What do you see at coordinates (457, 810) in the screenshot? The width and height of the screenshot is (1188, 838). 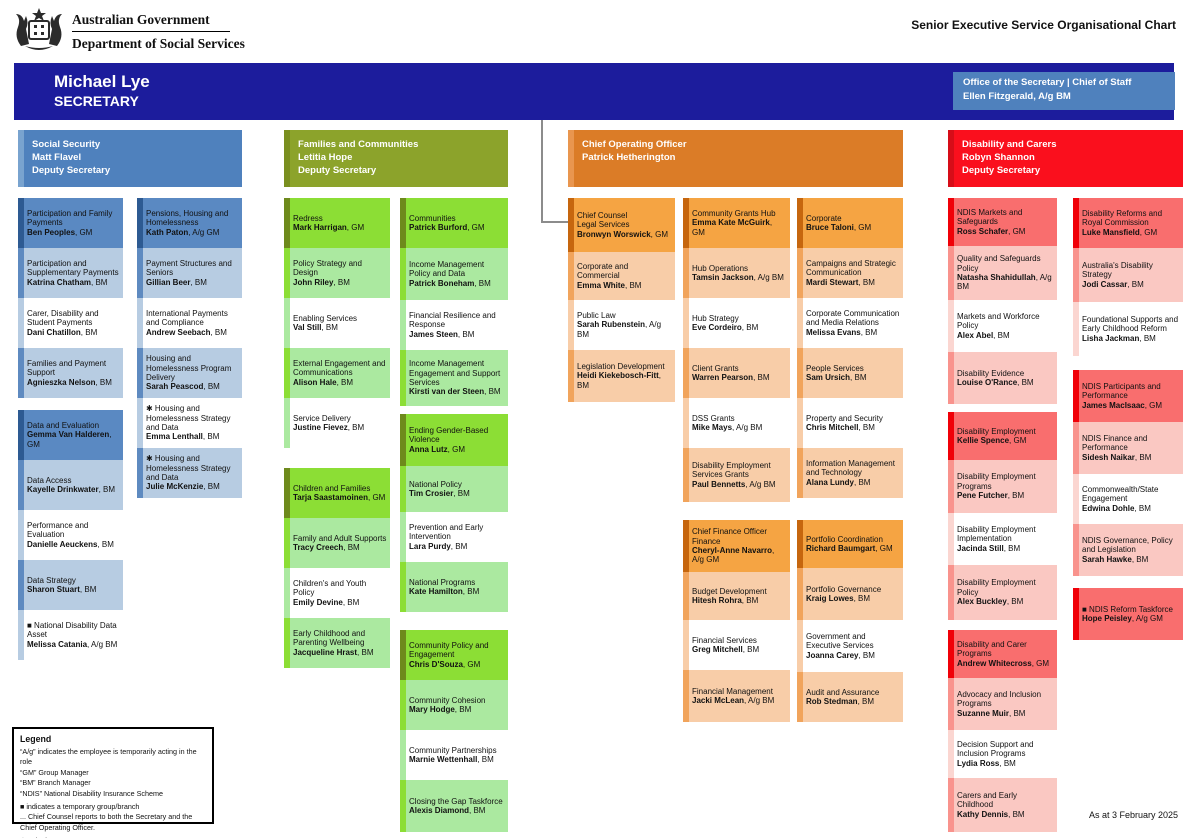 I see `box-person: Alexis Diamond, BM` at bounding box center [457, 810].